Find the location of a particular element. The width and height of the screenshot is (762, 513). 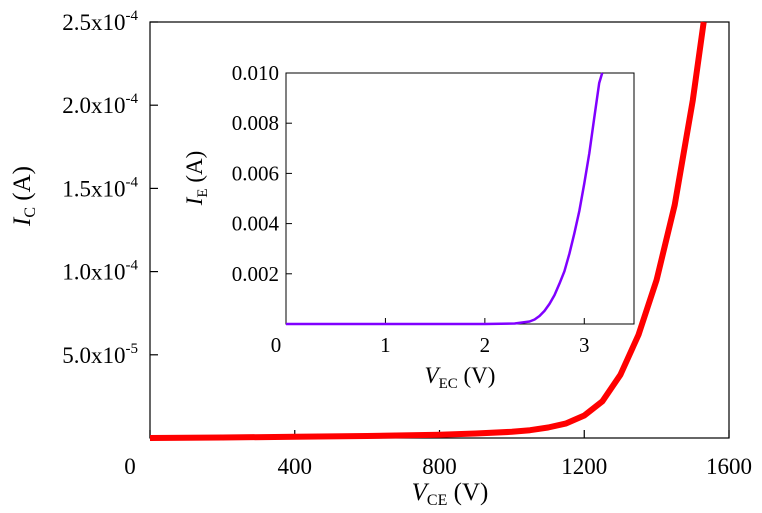

inset-y-tick-label: 0.010 is located at coordinates (255, 73).